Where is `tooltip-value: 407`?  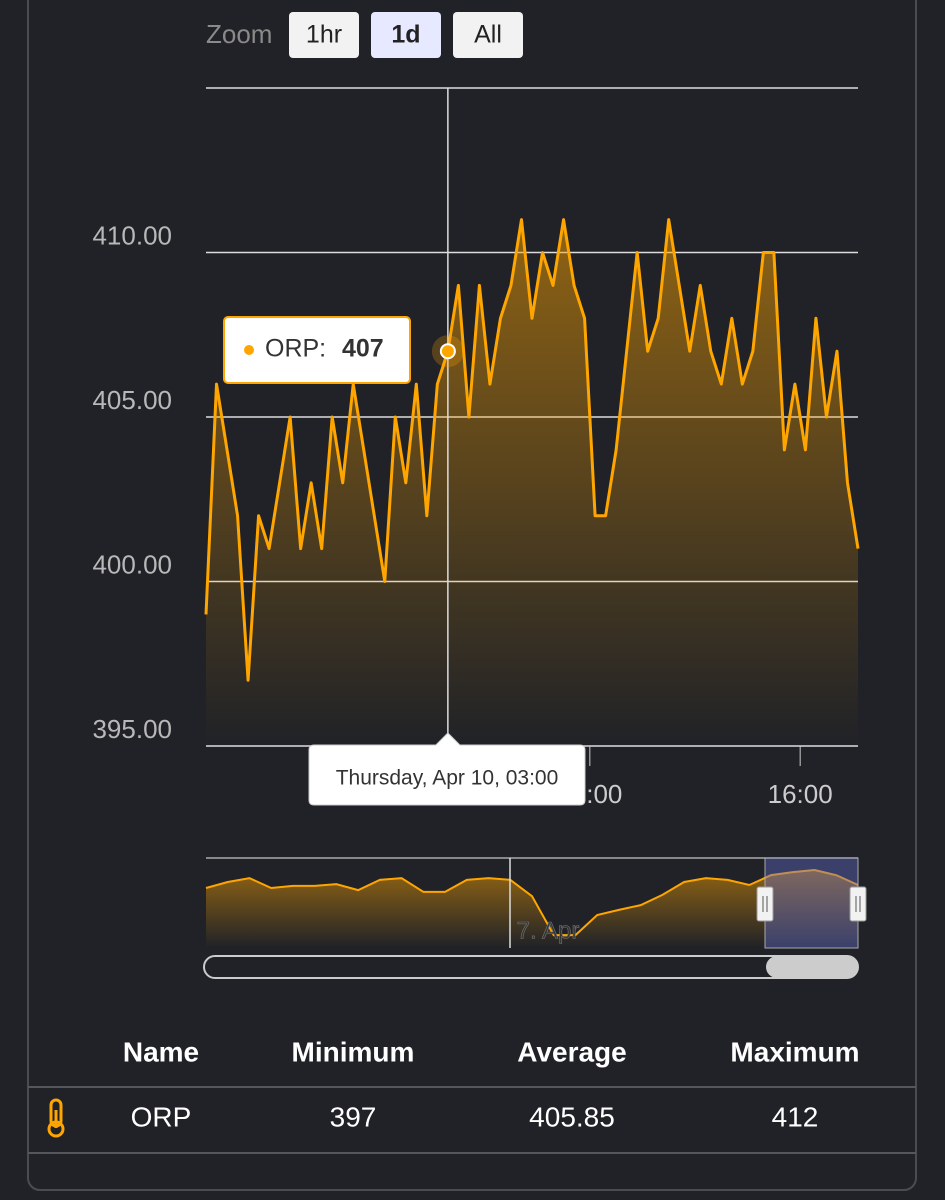 tooltip-value: 407 is located at coordinates (363, 349).